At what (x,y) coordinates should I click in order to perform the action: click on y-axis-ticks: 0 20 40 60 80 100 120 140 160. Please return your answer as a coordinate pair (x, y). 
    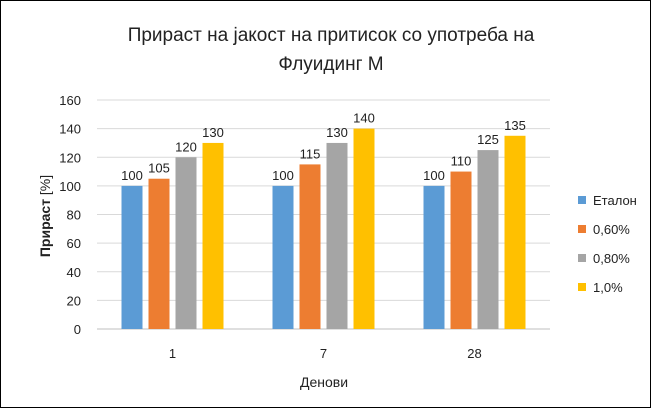
    Looking at the image, I should click on (70, 215).